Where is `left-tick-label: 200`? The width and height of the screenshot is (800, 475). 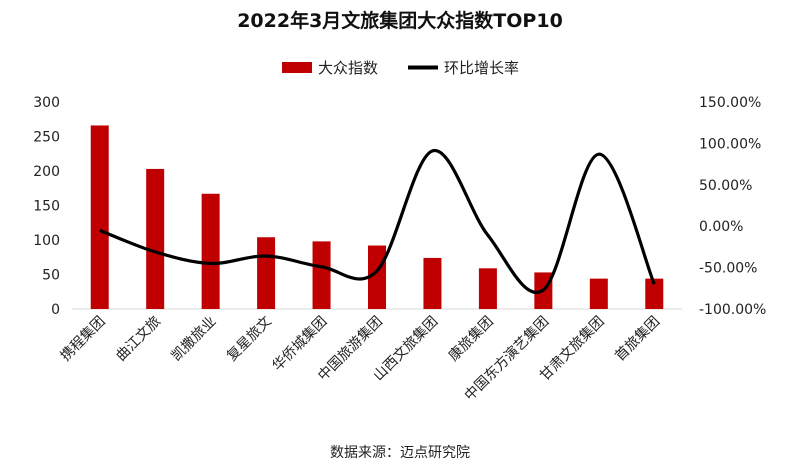 left-tick-label: 200 is located at coordinates (46, 172).